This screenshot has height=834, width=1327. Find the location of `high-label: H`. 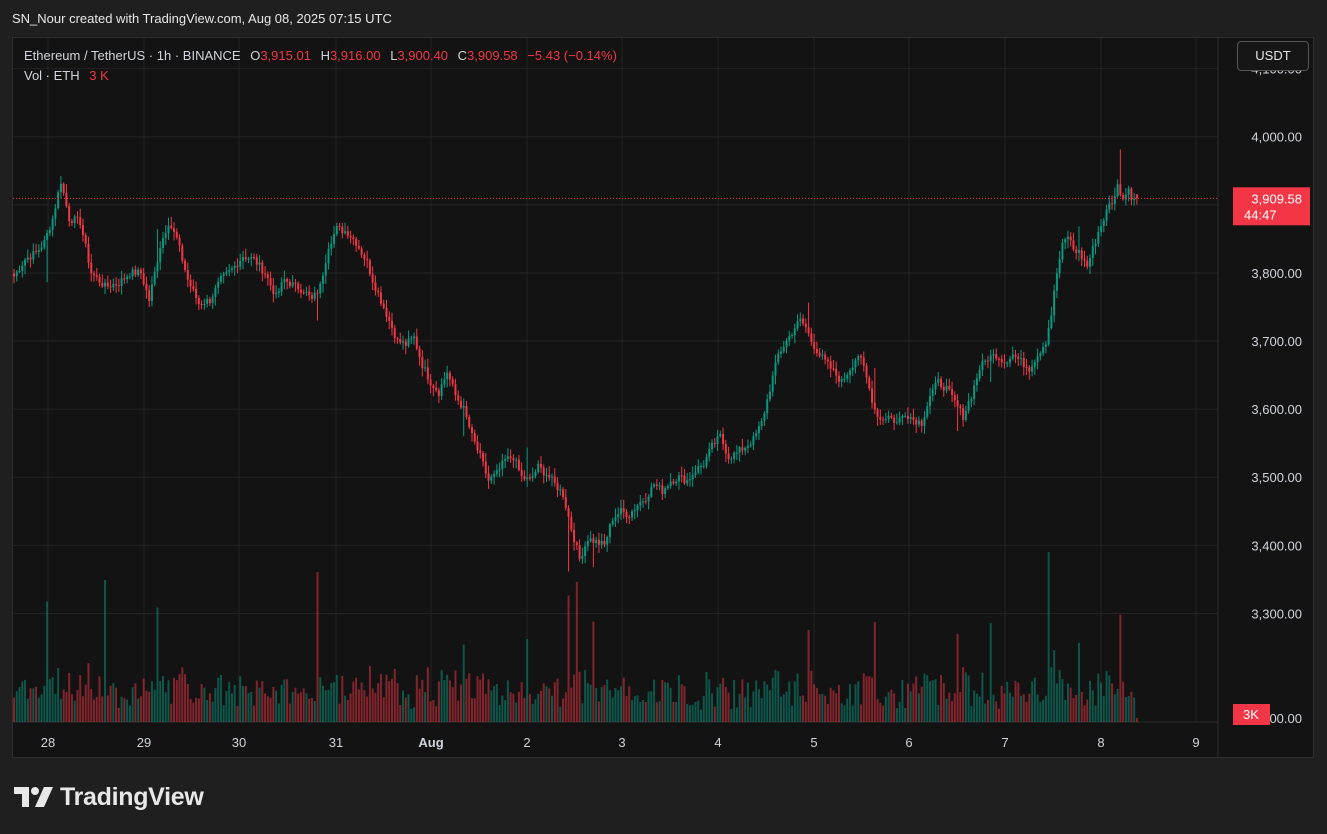

high-label: H is located at coordinates (325, 55).